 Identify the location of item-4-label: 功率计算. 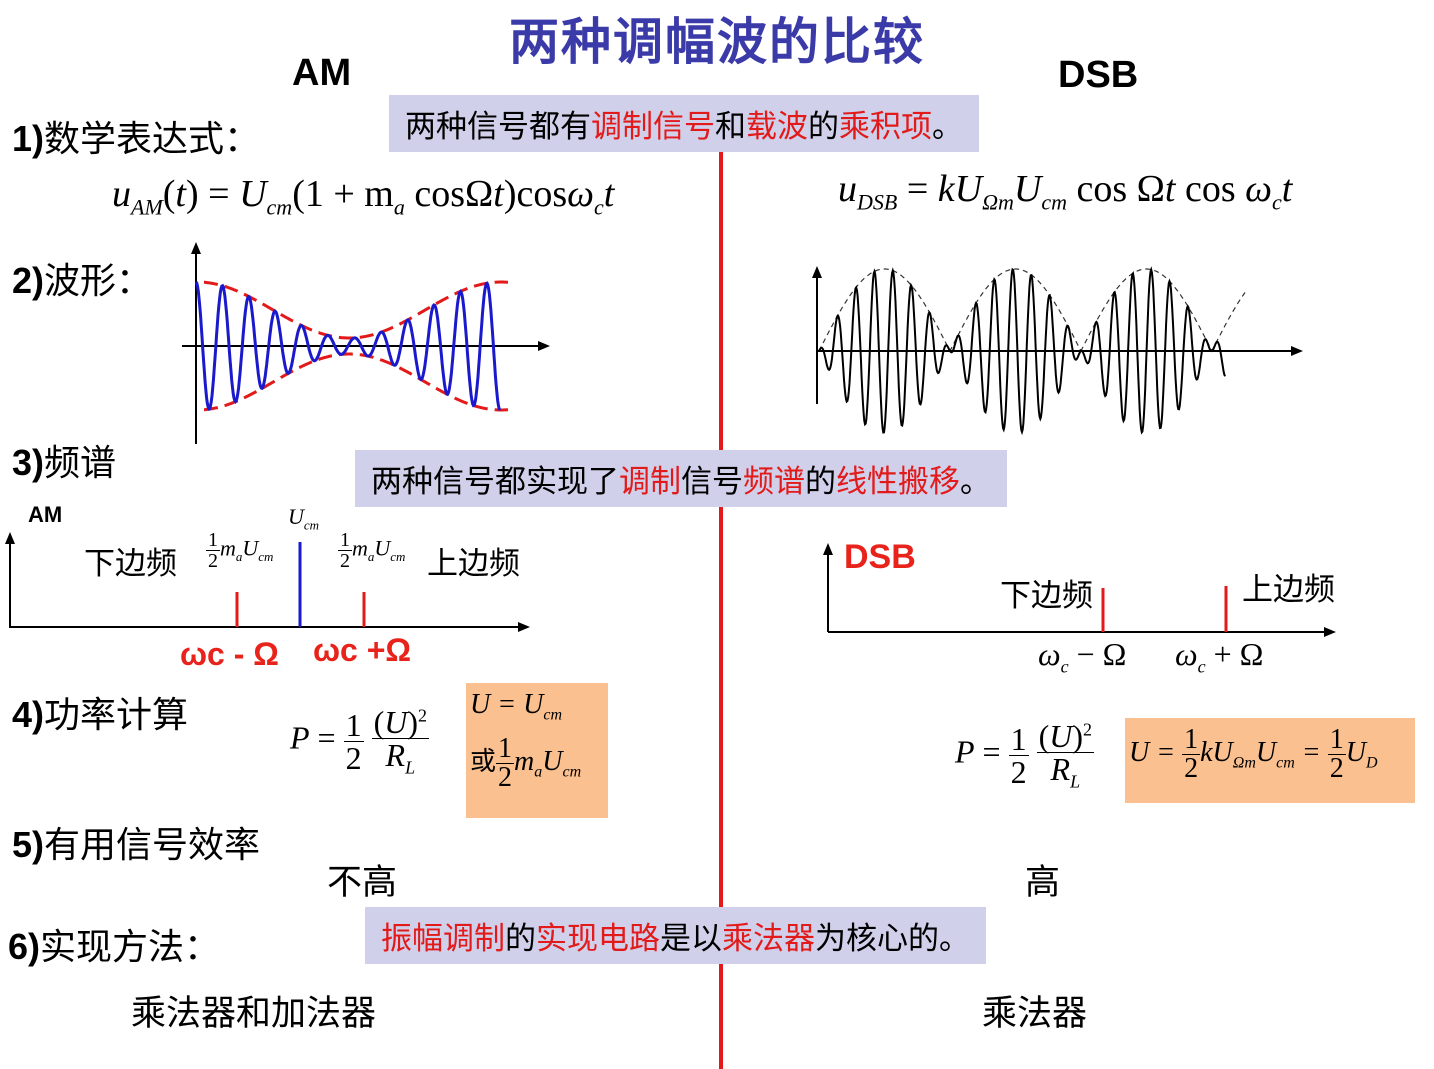
(116, 715).